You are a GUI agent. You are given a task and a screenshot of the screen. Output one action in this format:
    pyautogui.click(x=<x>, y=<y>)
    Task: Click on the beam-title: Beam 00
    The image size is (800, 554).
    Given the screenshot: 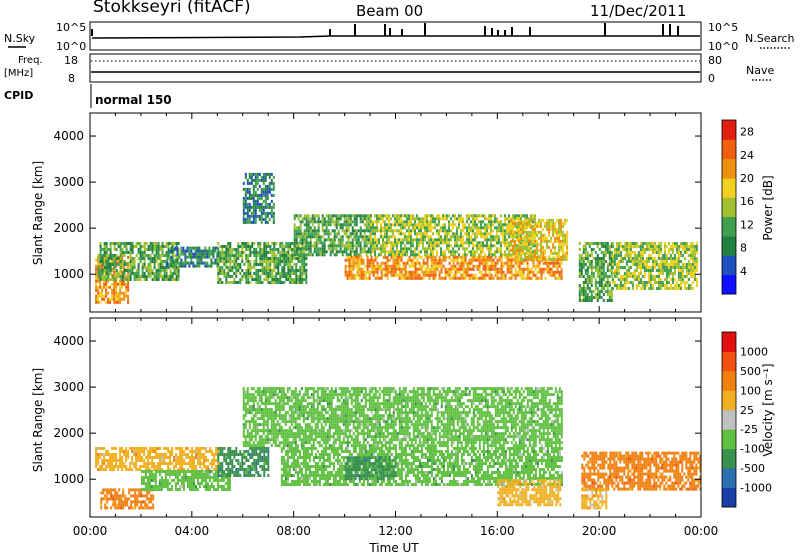 What is the action you would take?
    pyautogui.click(x=389, y=11)
    